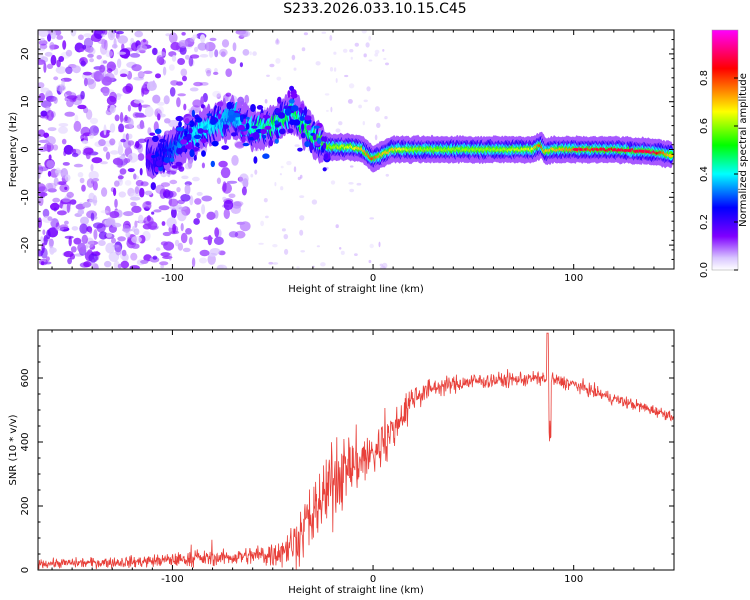  What do you see at coordinates (25, 441) in the screenshot?
I see `snr-ytick-label: 400` at bounding box center [25, 441].